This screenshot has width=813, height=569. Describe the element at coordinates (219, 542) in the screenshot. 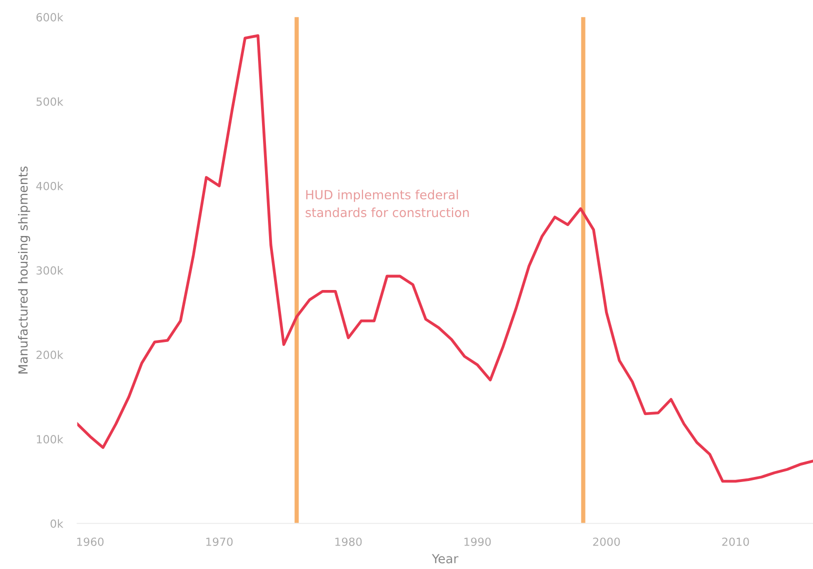

I see `x-tick-label: 1970` at that location.